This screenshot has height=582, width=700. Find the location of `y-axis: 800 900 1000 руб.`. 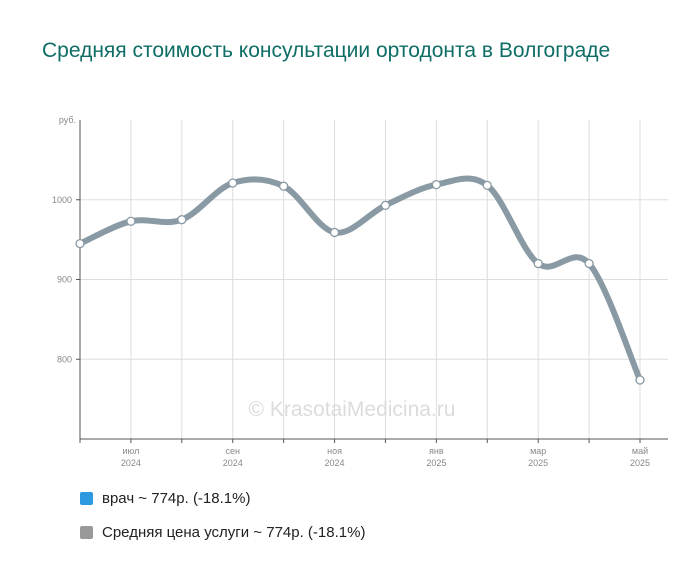

y-axis: 800 900 1000 руб. is located at coordinates (66, 277).